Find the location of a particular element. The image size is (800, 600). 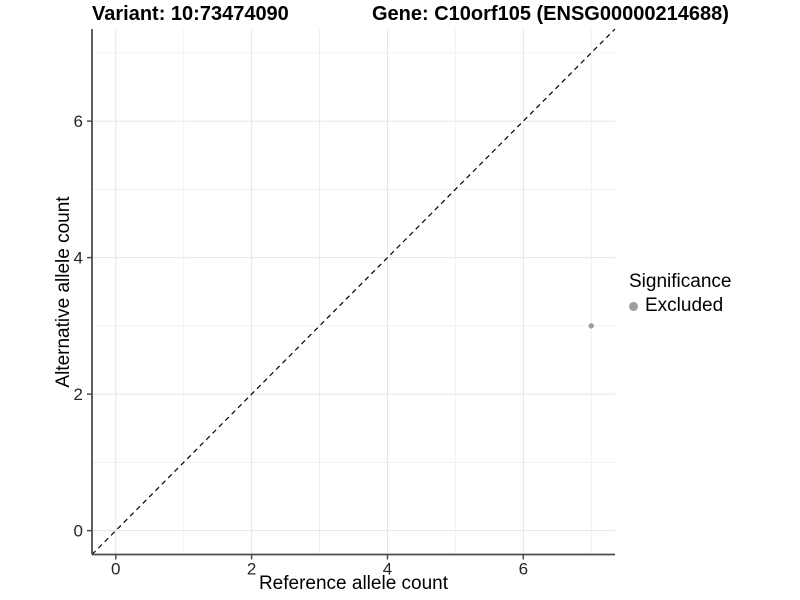

plot-title-variant: Variant: 10:73474090 is located at coordinates (190, 14).